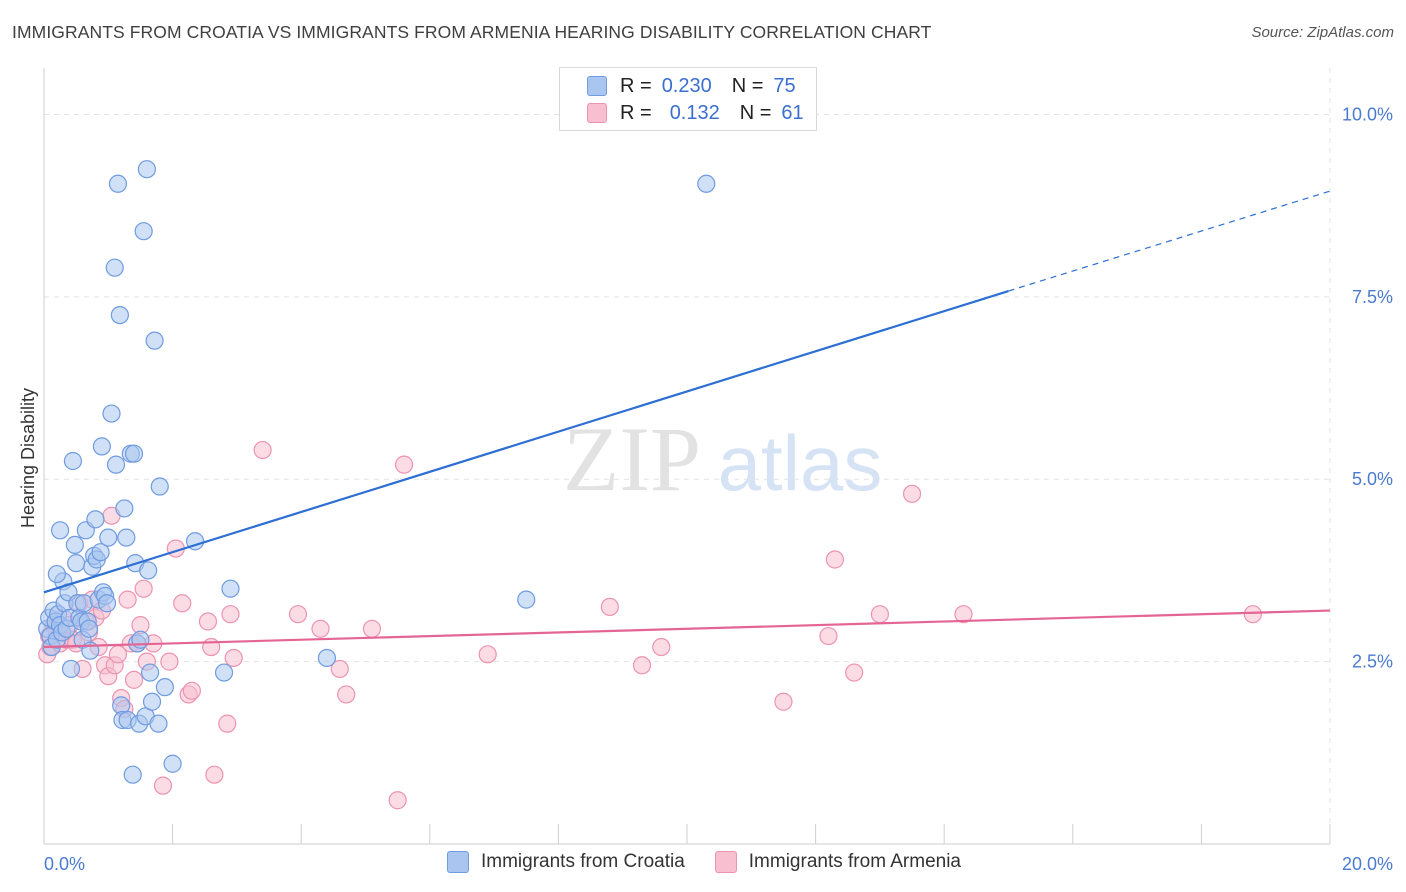 The height and width of the screenshot is (892, 1406). Describe the element at coordinates (792, 112) in the screenshot. I see `legend-n-value-armenia: 61` at that location.